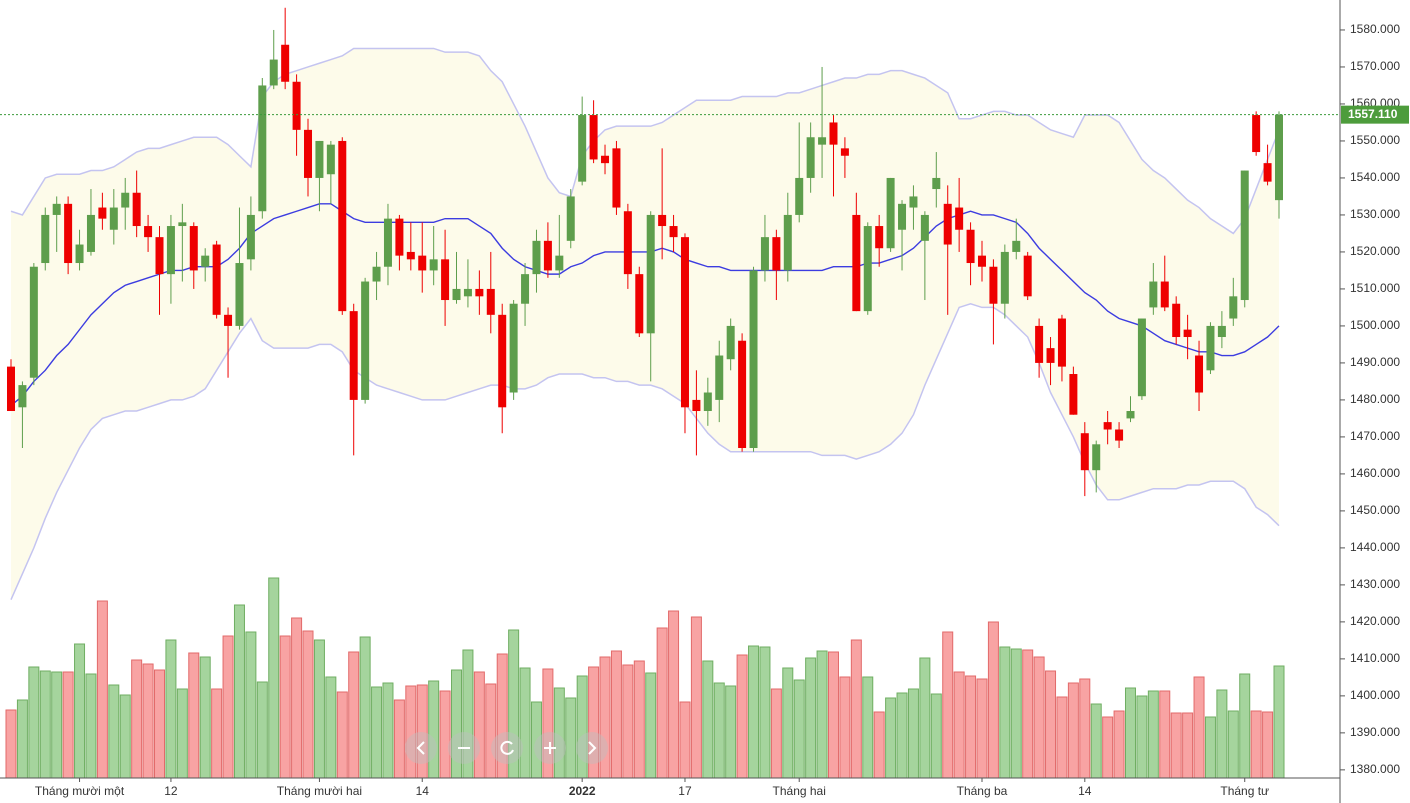  I want to click on y-tick-label: 1410.000, so click(1375, 658).